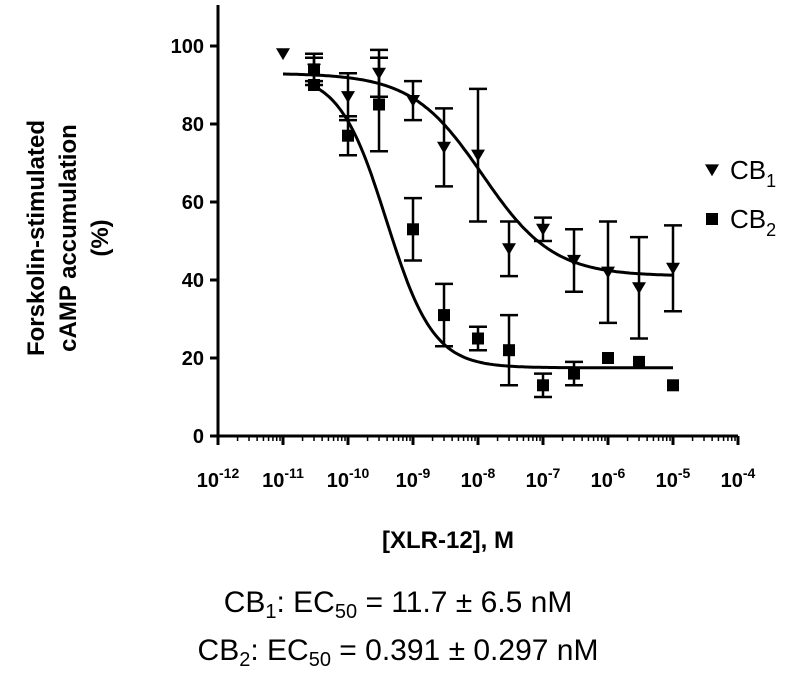 This screenshot has width=796, height=680. I want to click on x-tick-label: 10⁻⁴, so click(738, 478).